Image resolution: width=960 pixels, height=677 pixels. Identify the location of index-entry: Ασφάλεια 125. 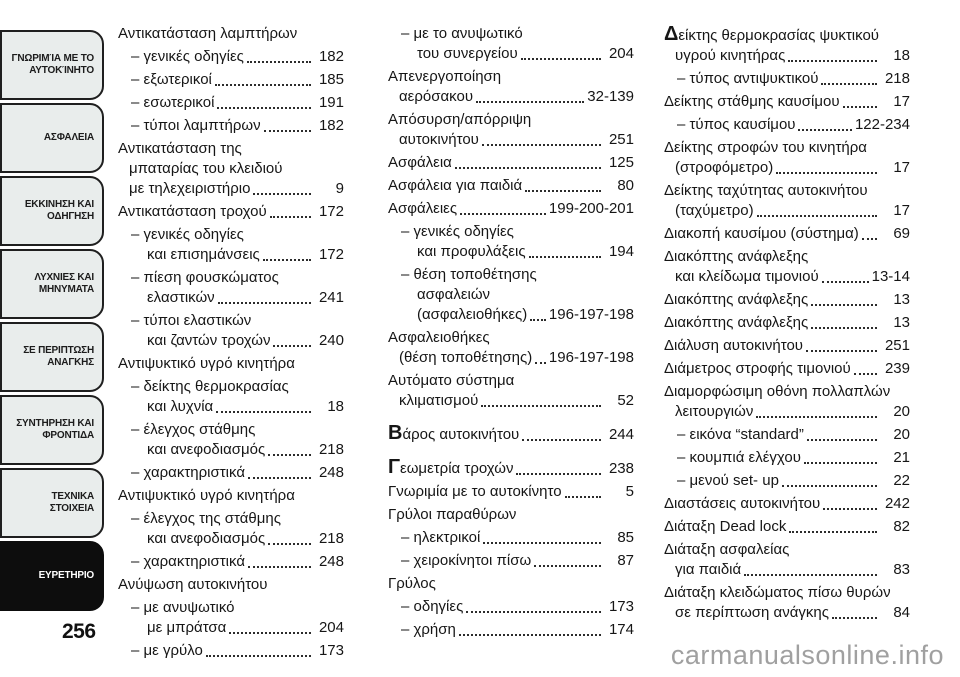
(511, 163).